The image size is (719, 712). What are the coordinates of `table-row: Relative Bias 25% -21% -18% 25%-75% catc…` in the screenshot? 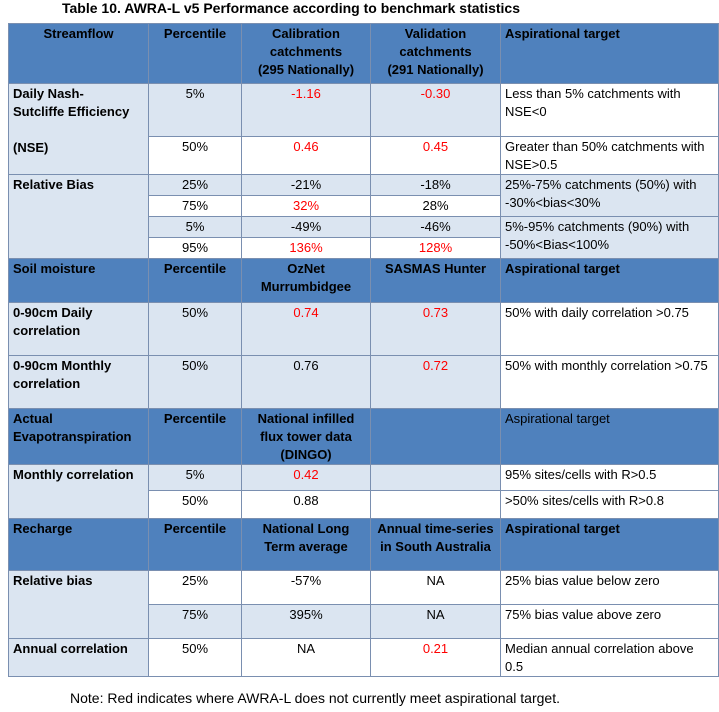 It's located at (363, 216).